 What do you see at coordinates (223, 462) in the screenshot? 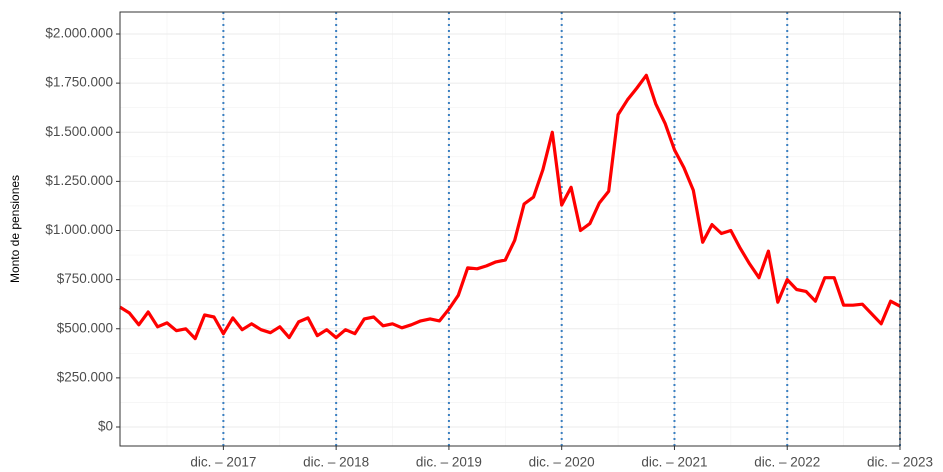
I see `x-tick-label: dic. – 2017` at bounding box center [223, 462].